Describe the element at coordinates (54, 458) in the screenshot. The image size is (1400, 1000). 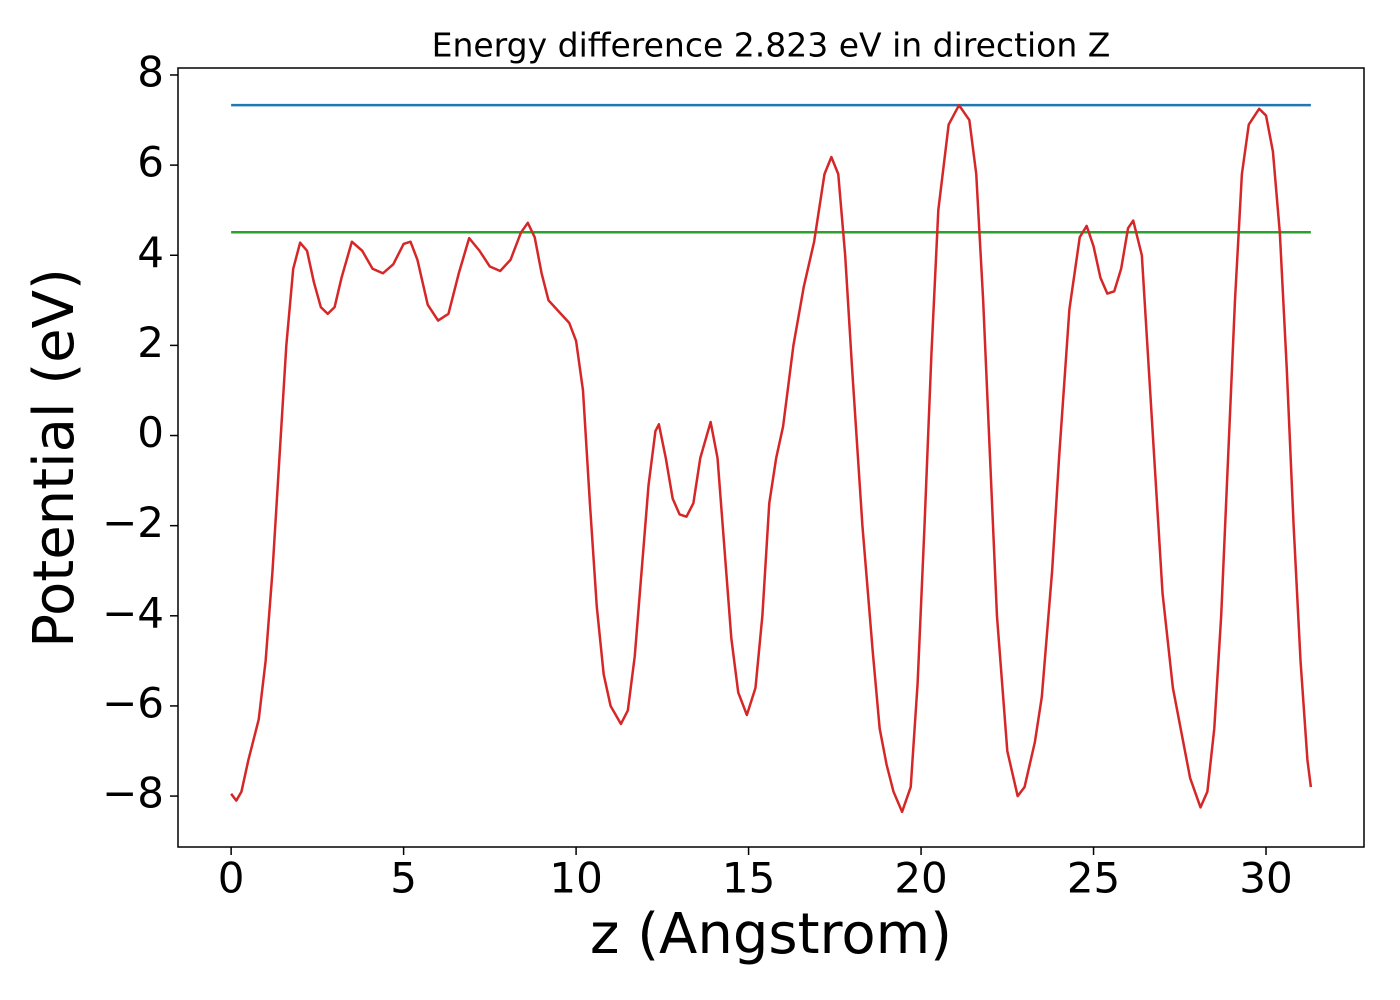
I see `y-axis-label: Potential (eV)` at that location.